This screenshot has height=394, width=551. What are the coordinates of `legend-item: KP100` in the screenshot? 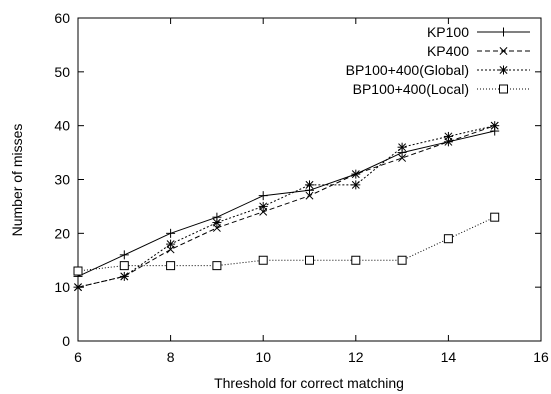 It's located at (478, 32).